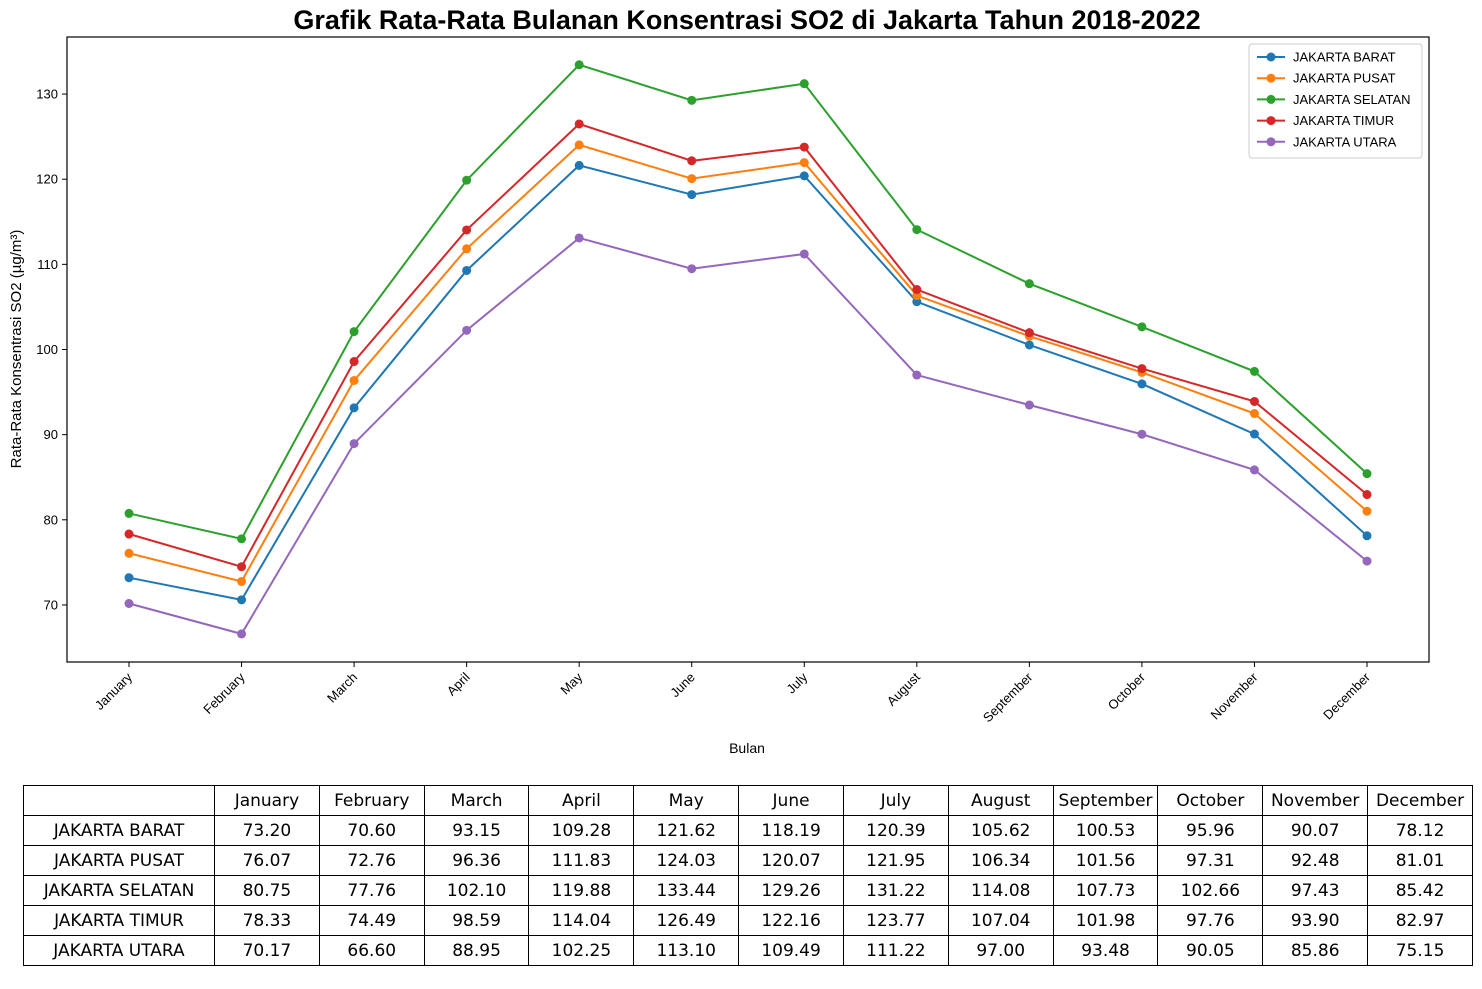 Image resolution: width=1482 pixels, height=989 pixels. Describe the element at coordinates (903, 688) in the screenshot. I see `x-tick-label: August` at that location.